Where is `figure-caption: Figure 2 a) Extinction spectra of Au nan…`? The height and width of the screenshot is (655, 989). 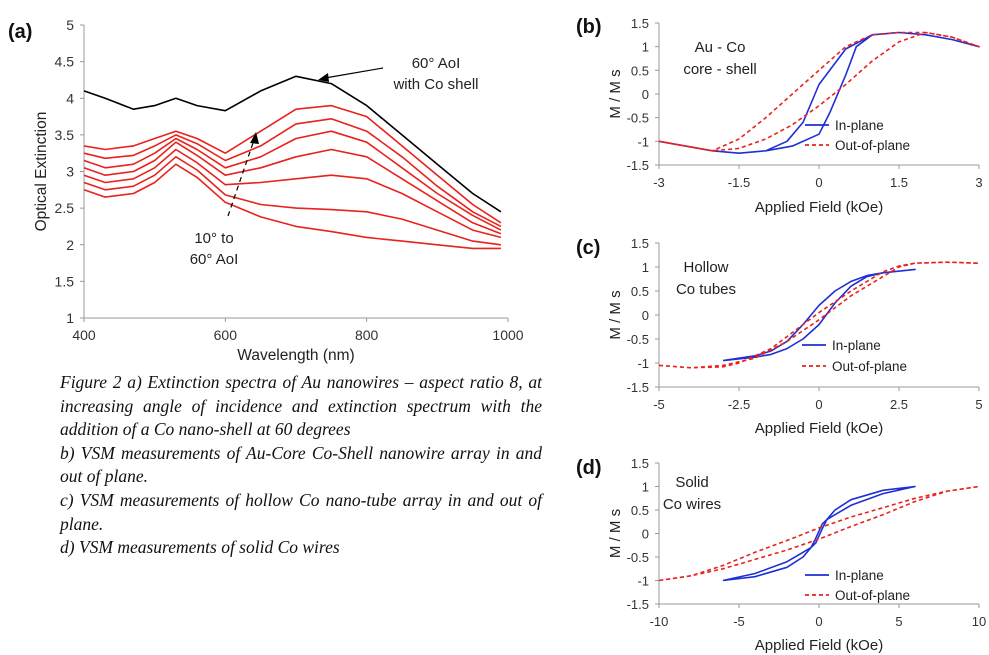 figure-caption: Figure 2 a) Extinction spectra of Au nan… is located at coordinates (301, 465).